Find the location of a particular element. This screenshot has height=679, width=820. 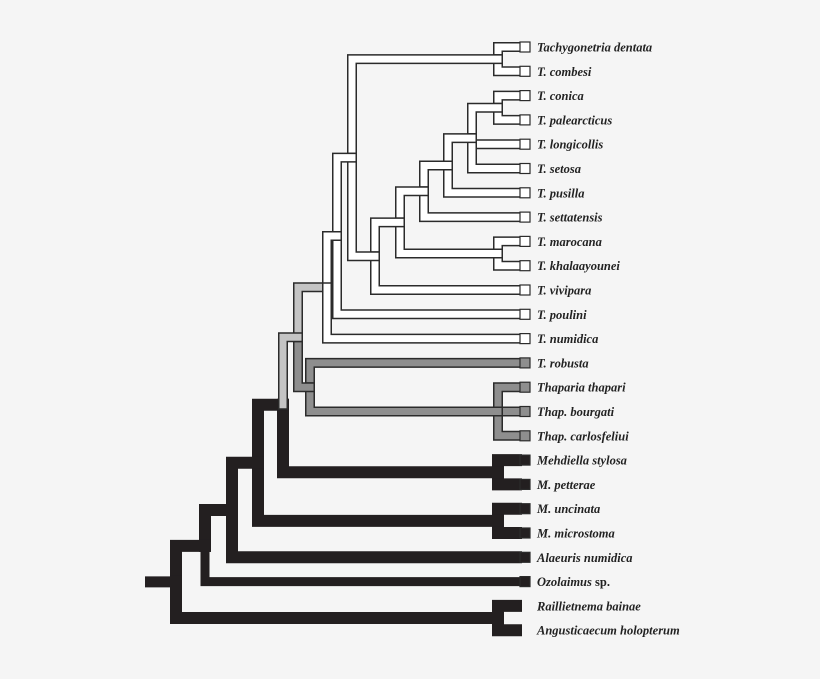

taxon-name: T. settatensis is located at coordinates (570, 218).